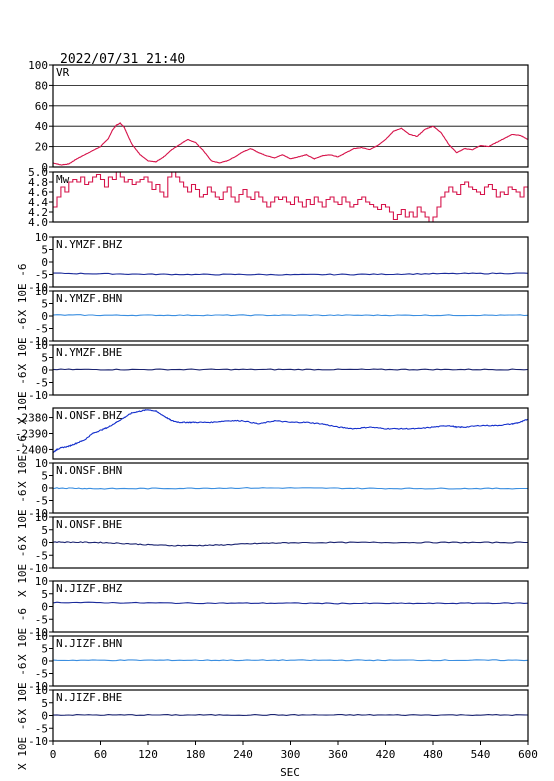 The height and width of the screenshot is (781, 554). Describe the element at coordinates (38, 202) in the screenshot. I see `y-tick-label: 4.4` at that location.